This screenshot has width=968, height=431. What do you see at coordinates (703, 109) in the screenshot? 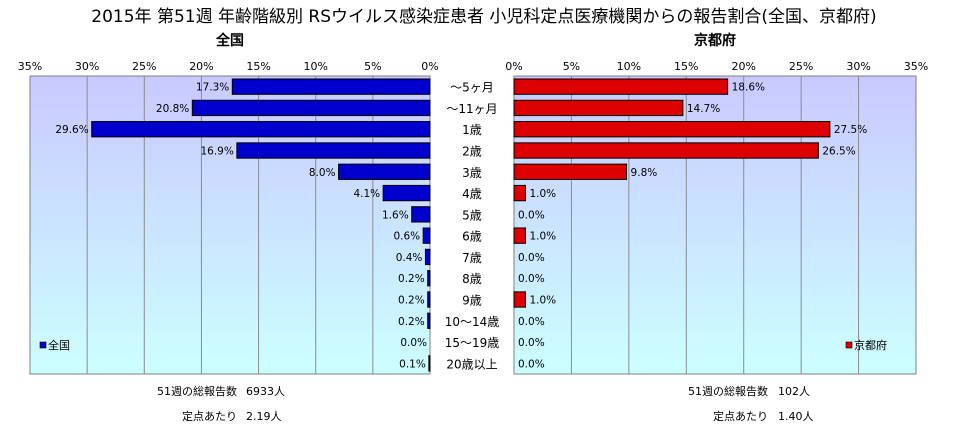
I see `kyoto-data-label: 14.7%` at bounding box center [703, 109].